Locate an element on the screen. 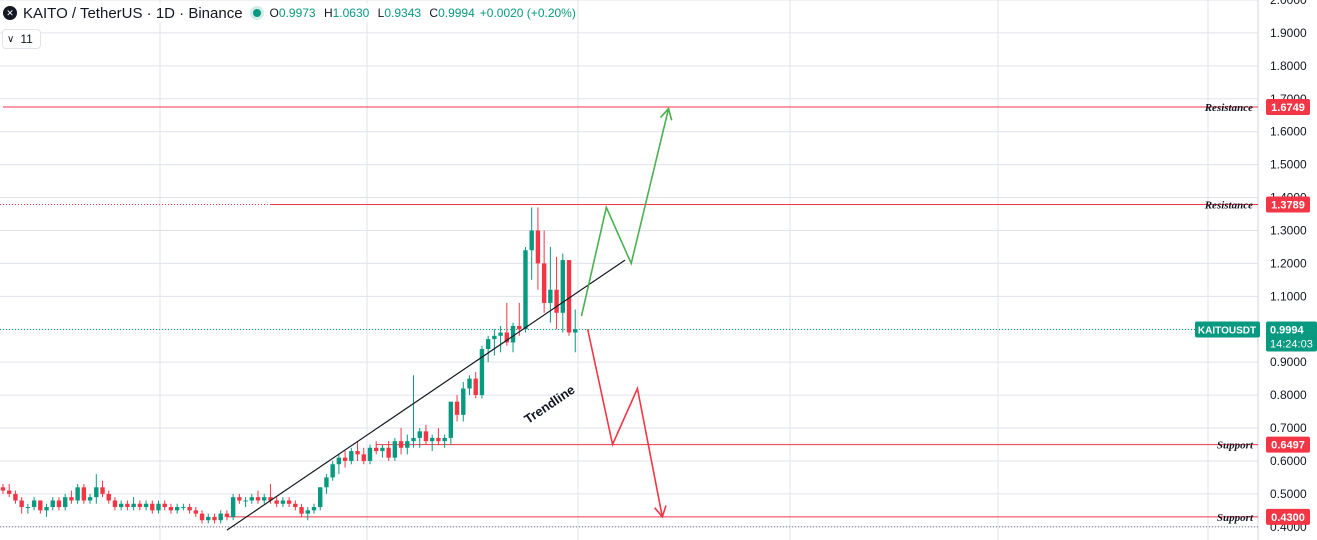  level-price-label: 0.6497 is located at coordinates (1288, 446).